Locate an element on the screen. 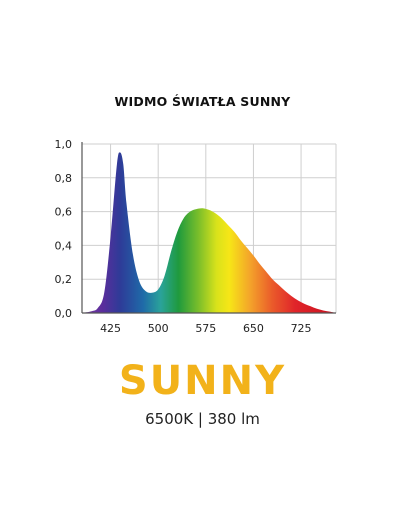  y-tick-label: 1,0 is located at coordinates (64, 144).